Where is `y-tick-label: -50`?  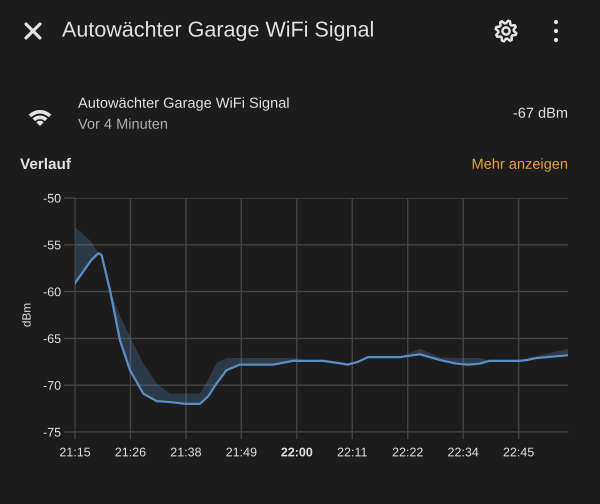 y-tick-label: -50 is located at coordinates (52, 198).